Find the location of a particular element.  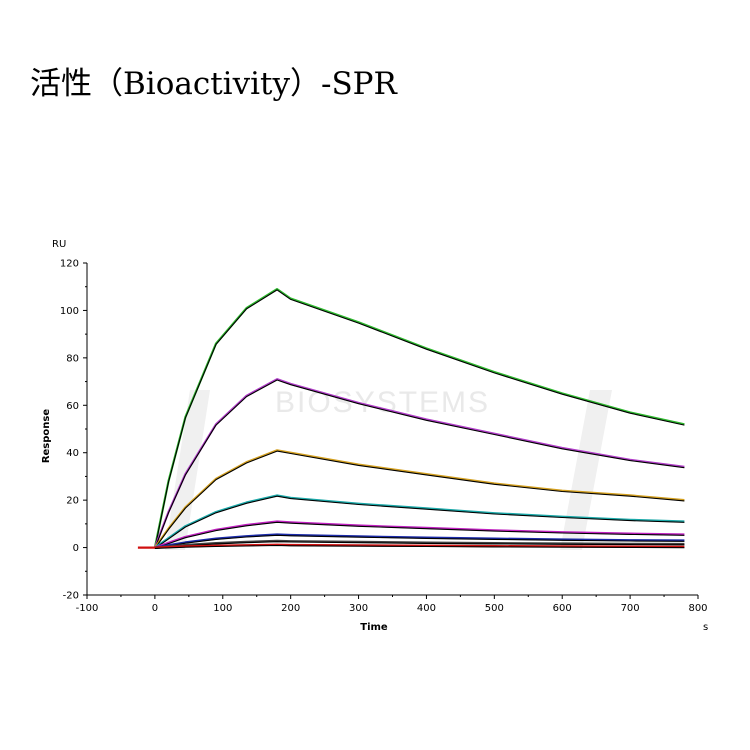

x-tick-label: 600 is located at coordinates (562, 608).